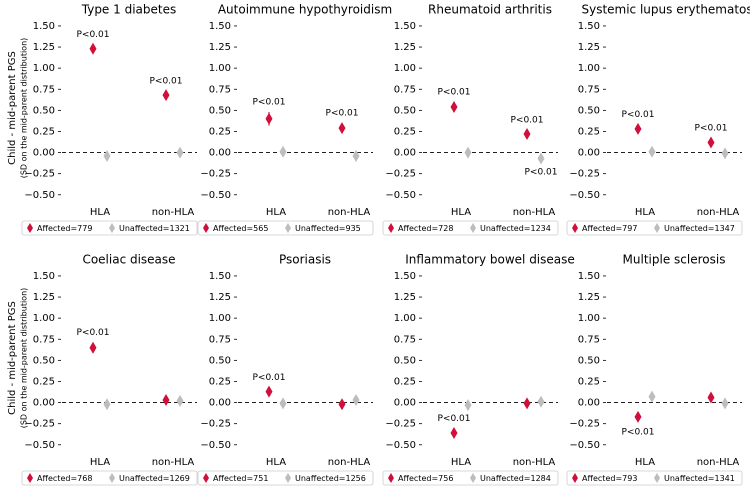 This screenshot has width=750, height=488. Describe the element at coordinates (24, 108) in the screenshot. I see `y-axis-label: (SD on the mid-parent distribution)` at that location.